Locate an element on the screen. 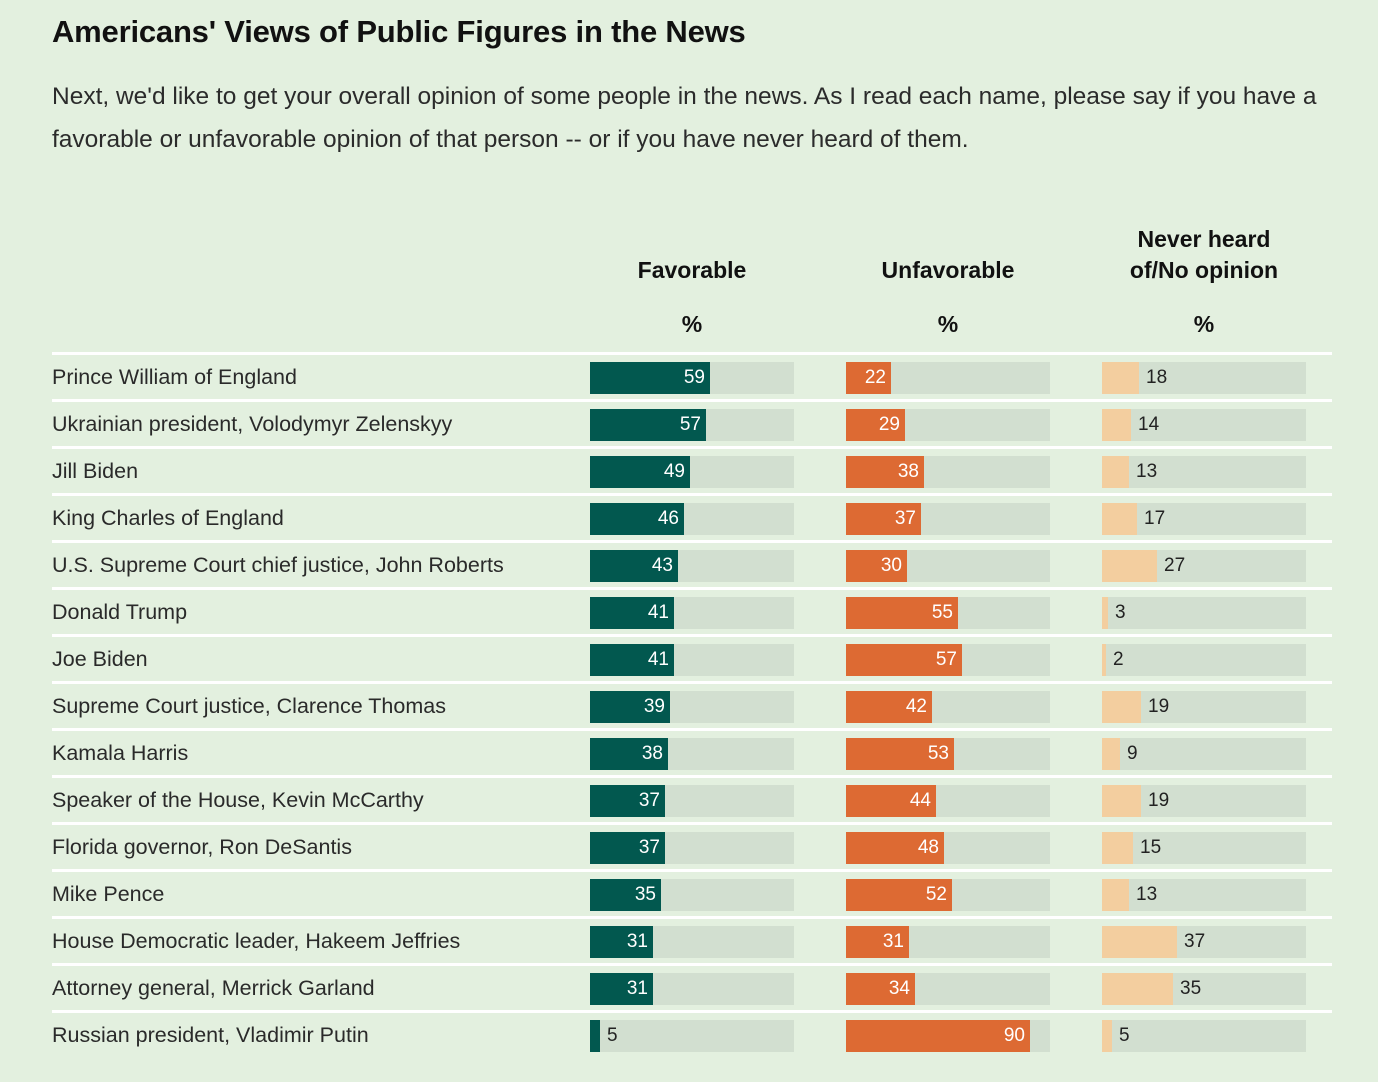  bar-track-favorable is located at coordinates (692, 1036).